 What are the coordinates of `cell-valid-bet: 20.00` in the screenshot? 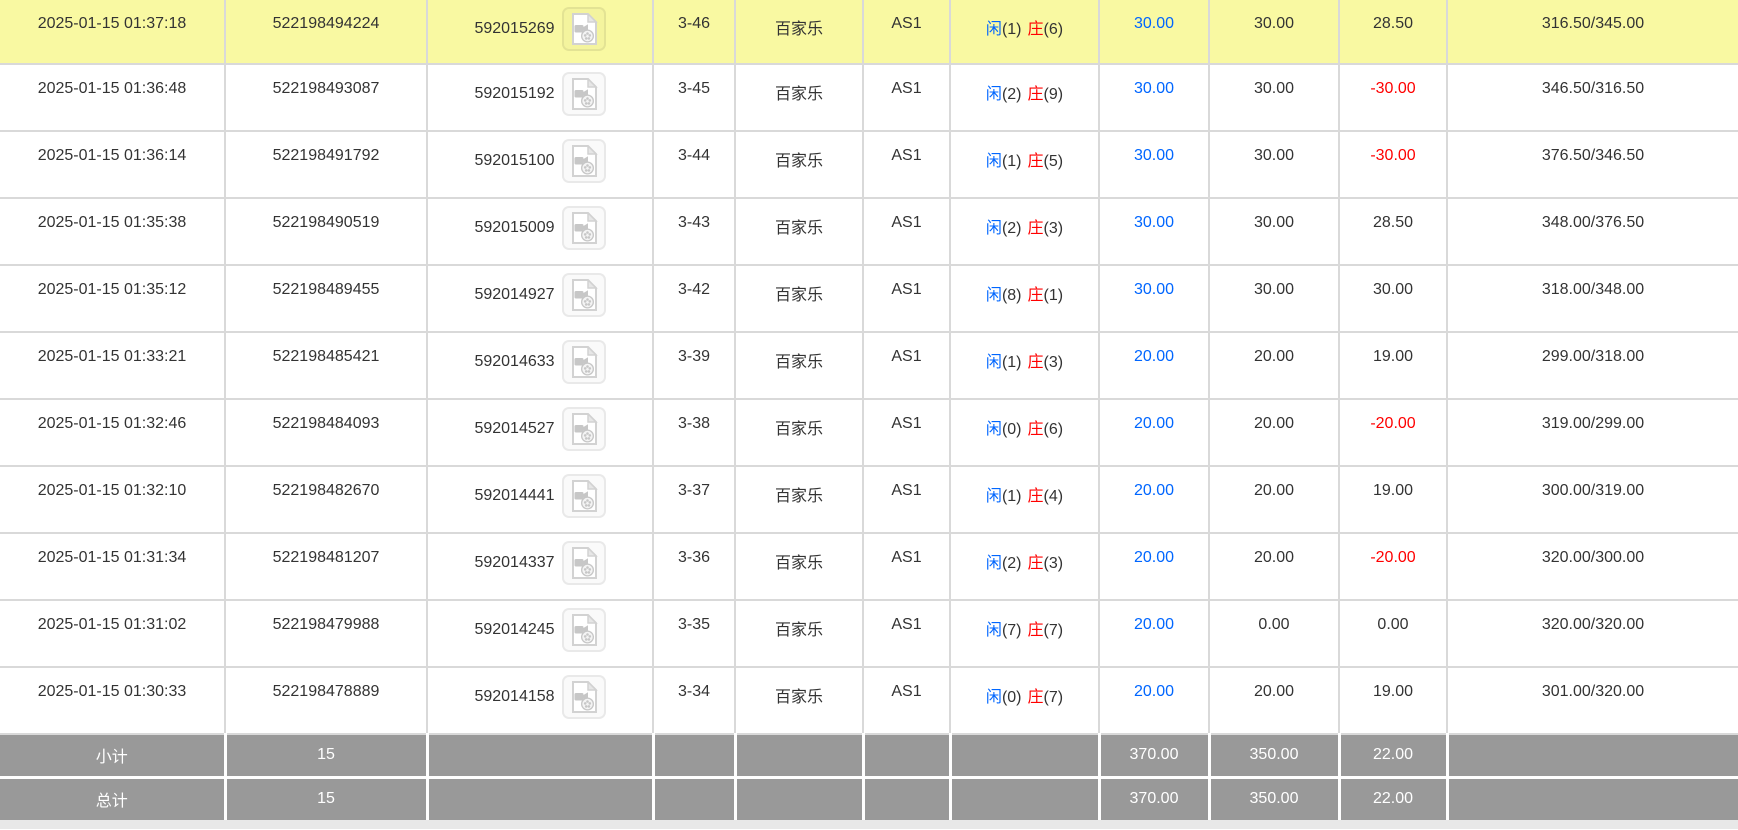 It's located at (1274, 433).